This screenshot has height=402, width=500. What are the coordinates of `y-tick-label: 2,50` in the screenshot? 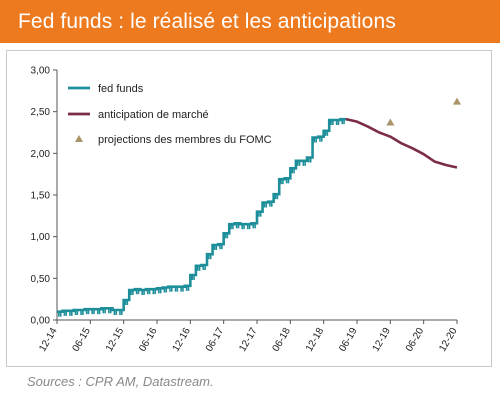 It's located at (41, 112).